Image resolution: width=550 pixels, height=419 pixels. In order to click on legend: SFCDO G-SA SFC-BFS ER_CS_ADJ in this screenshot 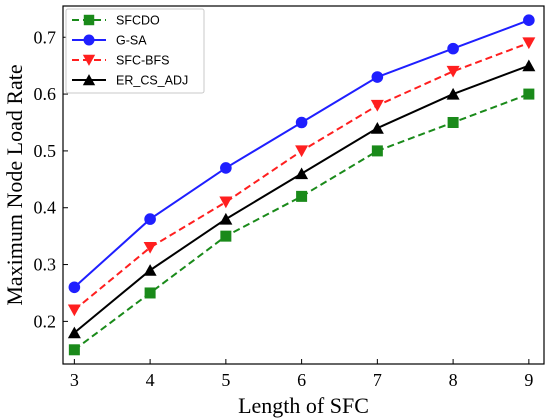, I will do `click(135, 51)`.